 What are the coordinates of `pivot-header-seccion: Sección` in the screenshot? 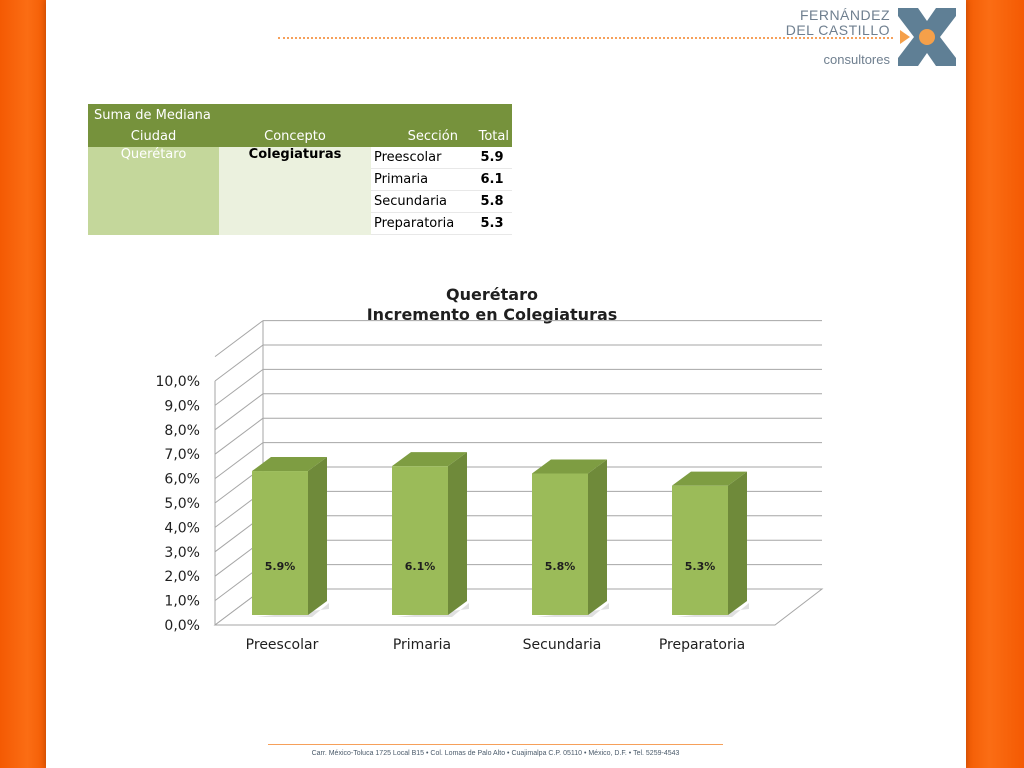 It's located at (421, 136).